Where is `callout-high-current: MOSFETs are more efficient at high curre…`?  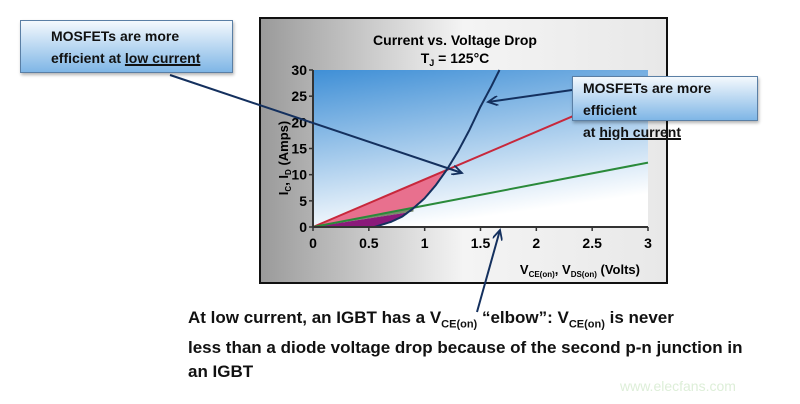 callout-high-current: MOSFETs are more efficient at high curre… is located at coordinates (665, 108).